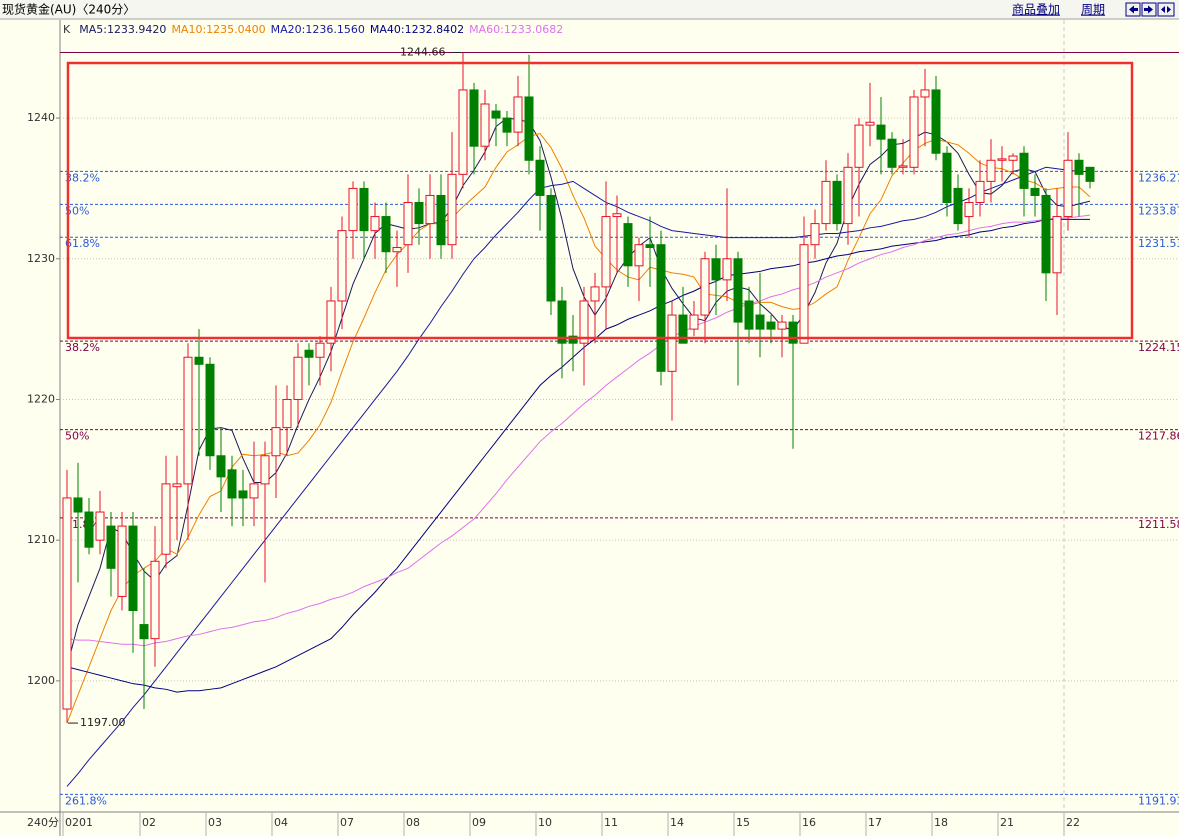  What do you see at coordinates (218, 29) in the screenshot?
I see `legend-entry: MA10:1235.0400` at bounding box center [218, 29].